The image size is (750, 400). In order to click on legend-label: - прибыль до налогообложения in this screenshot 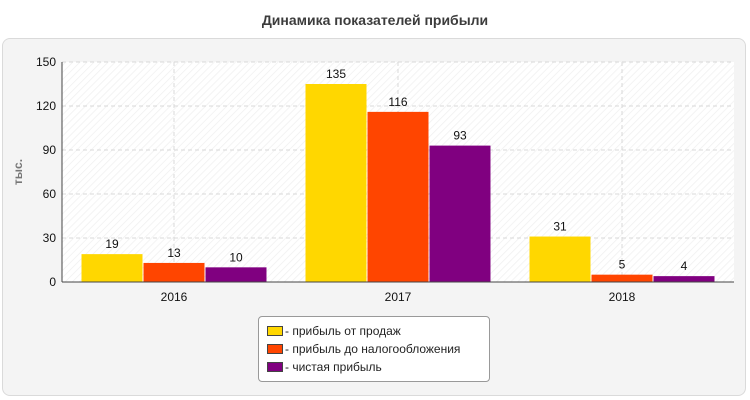, I will do `click(373, 349)`.